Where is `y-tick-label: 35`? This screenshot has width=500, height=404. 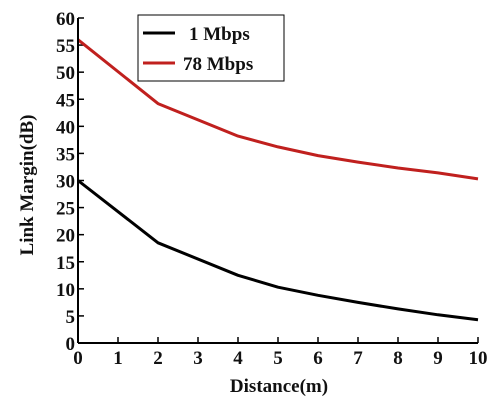
y-tick-label: 35 is located at coordinates (65, 154).